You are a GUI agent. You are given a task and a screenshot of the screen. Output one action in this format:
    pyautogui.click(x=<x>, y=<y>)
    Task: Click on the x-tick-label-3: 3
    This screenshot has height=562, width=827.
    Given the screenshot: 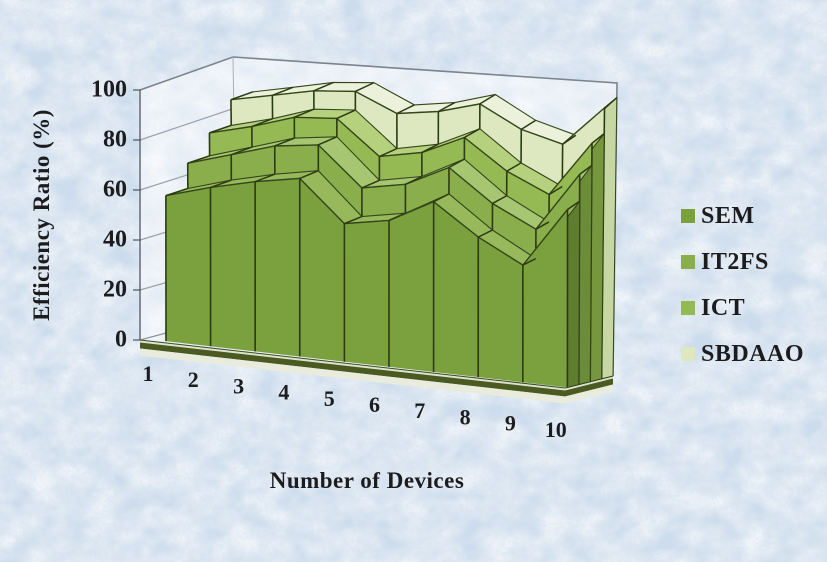 What is the action you would take?
    pyautogui.click(x=238, y=385)
    